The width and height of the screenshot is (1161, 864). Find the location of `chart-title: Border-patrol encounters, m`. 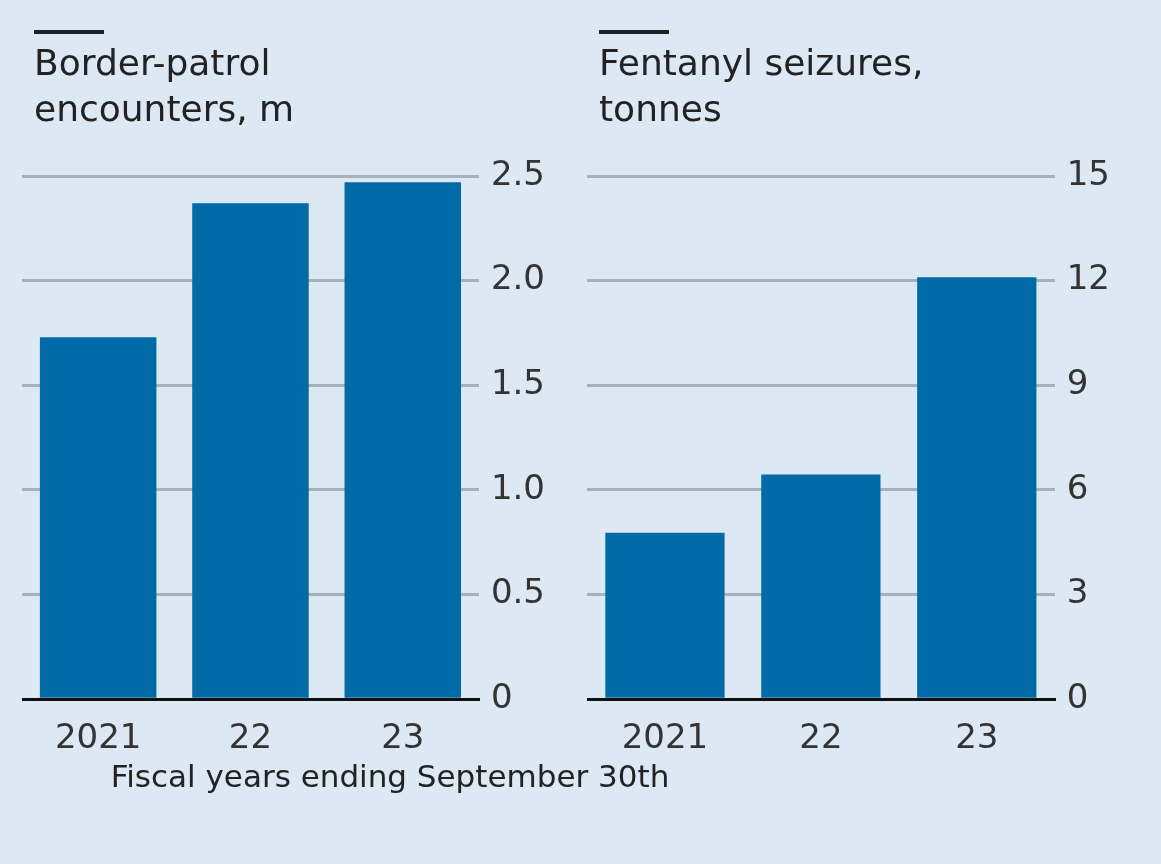

chart-title: Border-patrol encounters, m is located at coordinates (165, 86).